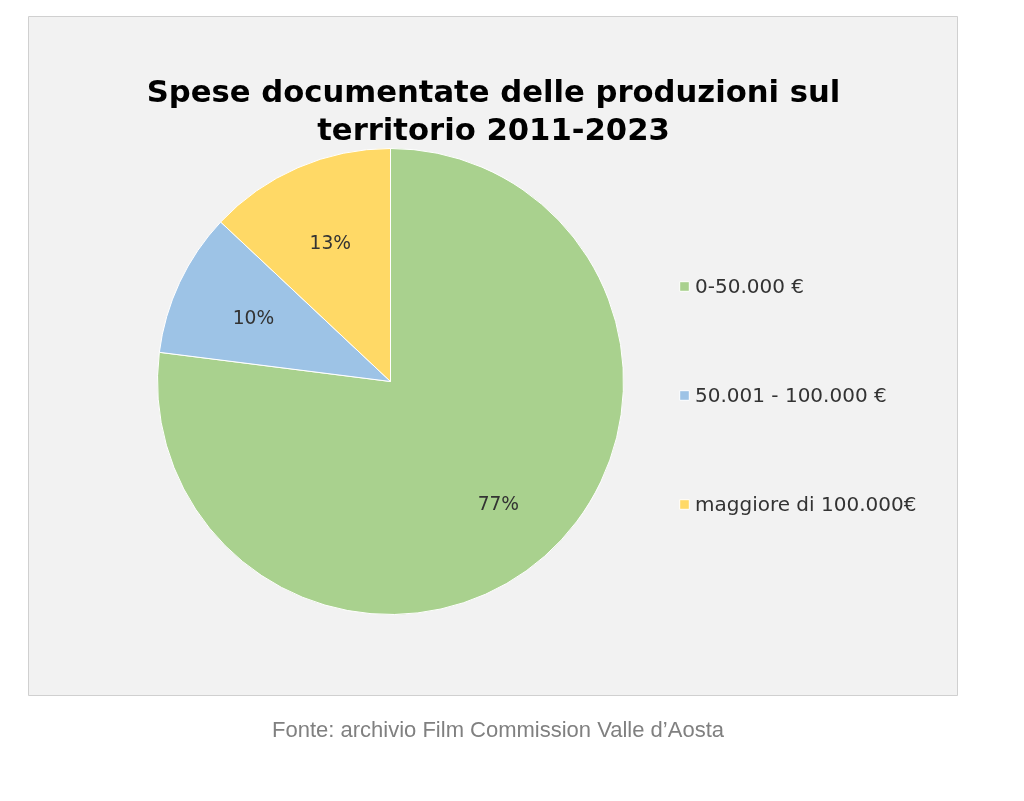 The width and height of the screenshot is (1024, 801). I want to click on source-note: Fonte: archivio Film Commission Valle d’Aosta, so click(498, 730).